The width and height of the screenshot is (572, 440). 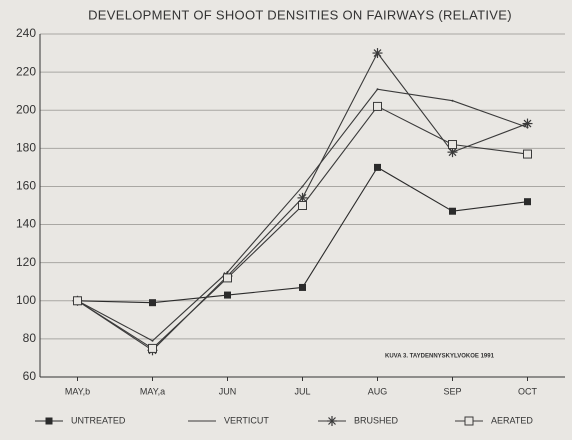 I want to click on x-tick-label: MAY,a, so click(x=152, y=391).